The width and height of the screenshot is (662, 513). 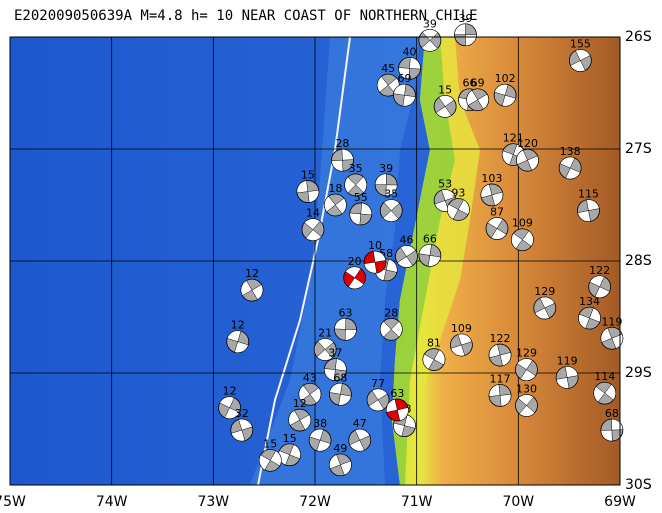 I want to click on focal-mechanism: 129, so click(x=545, y=302).